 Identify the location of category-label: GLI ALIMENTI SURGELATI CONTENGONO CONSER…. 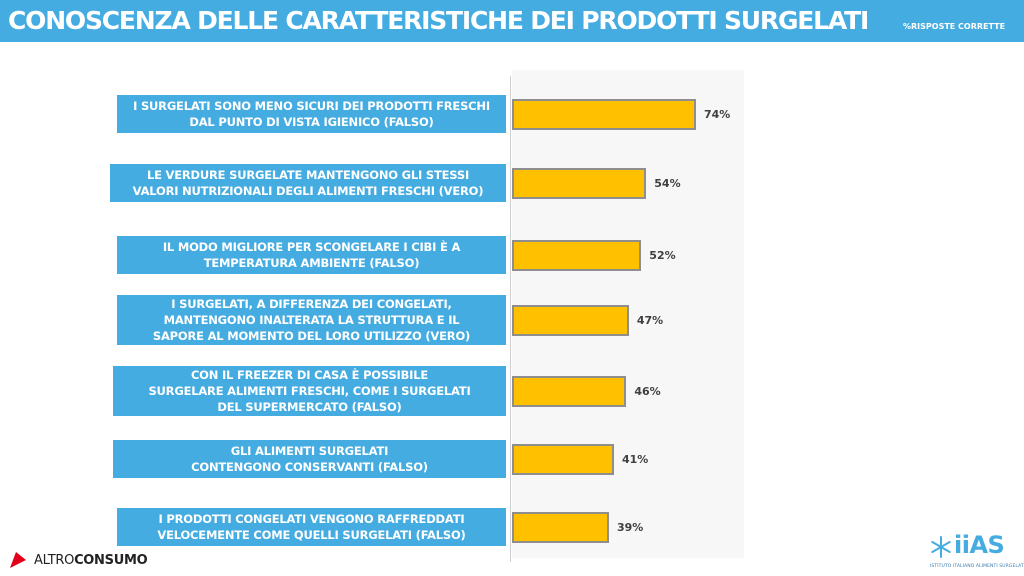
(309, 459).